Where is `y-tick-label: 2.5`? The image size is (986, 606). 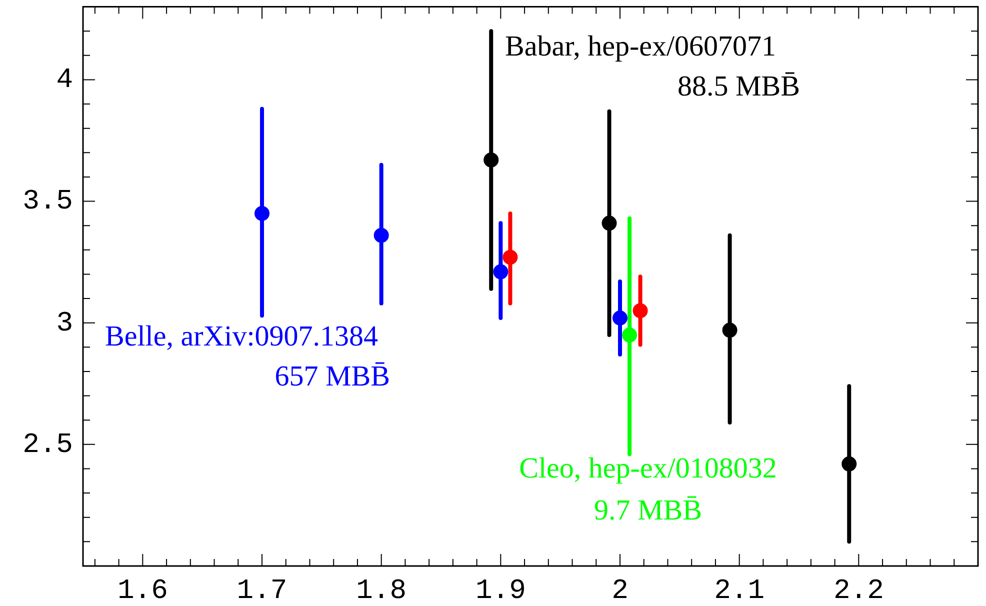
y-tick-label: 2.5 is located at coordinates (47, 445).